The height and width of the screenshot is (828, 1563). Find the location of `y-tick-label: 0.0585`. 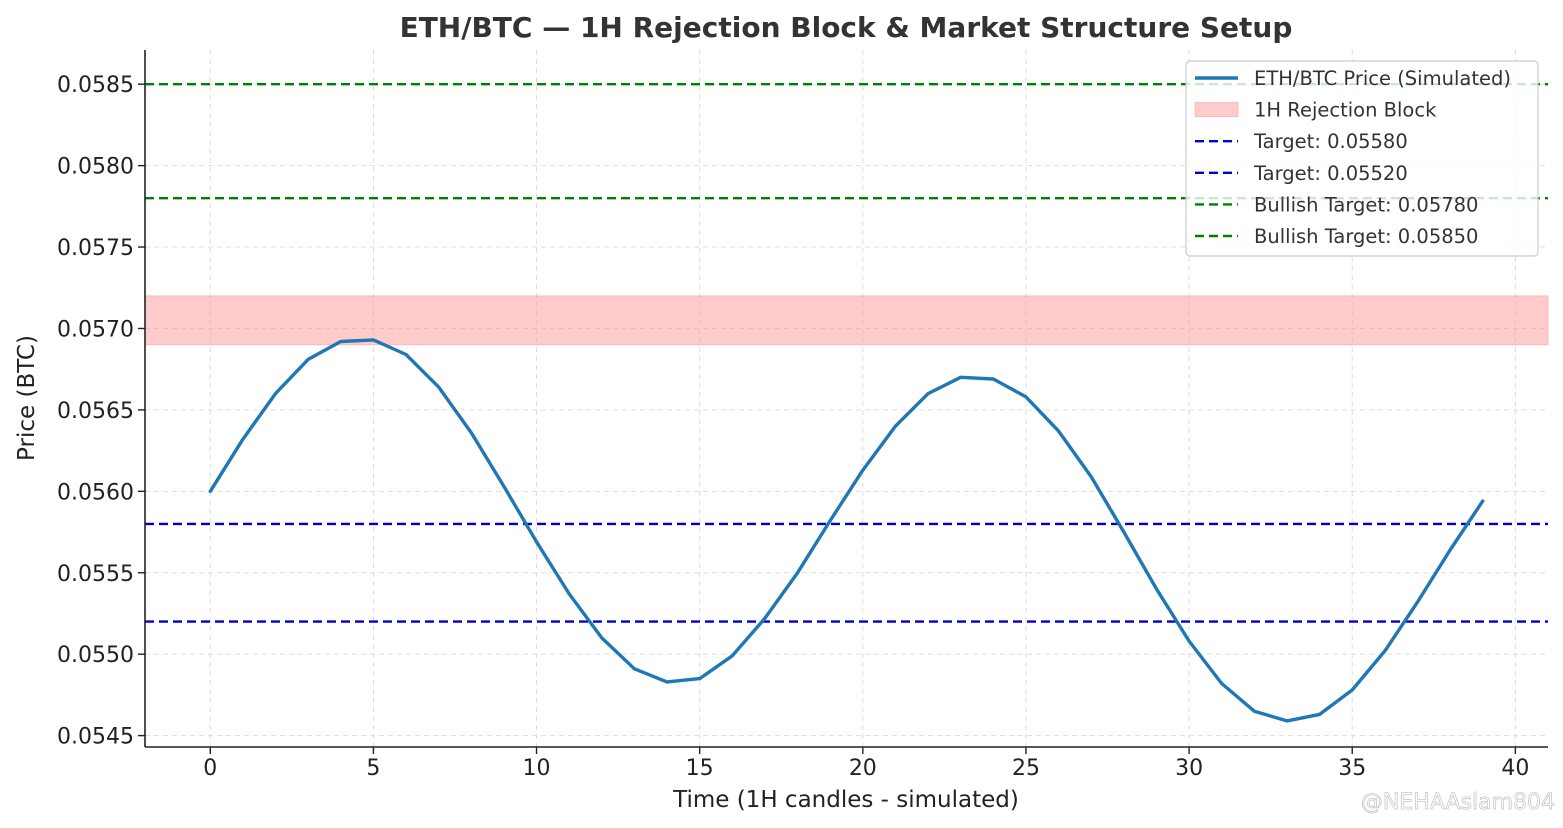

y-tick-label: 0.0585 is located at coordinates (95, 85).